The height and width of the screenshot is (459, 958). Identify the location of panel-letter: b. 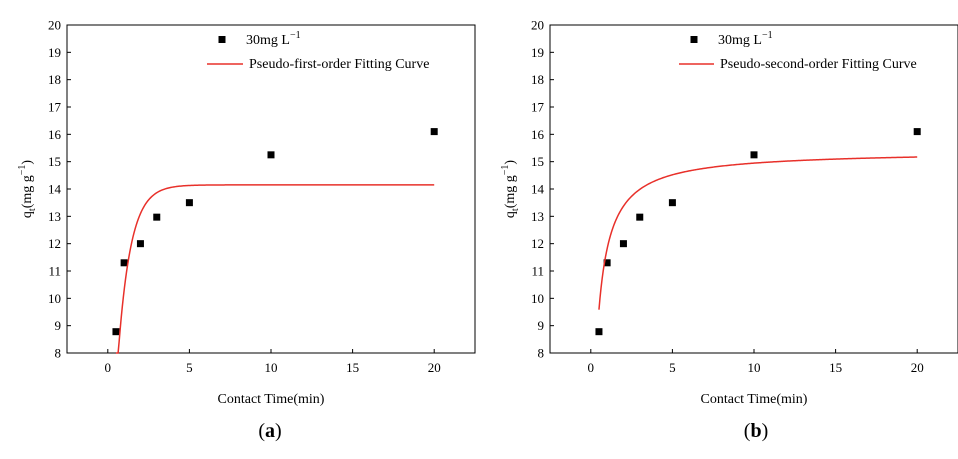
(755, 431).